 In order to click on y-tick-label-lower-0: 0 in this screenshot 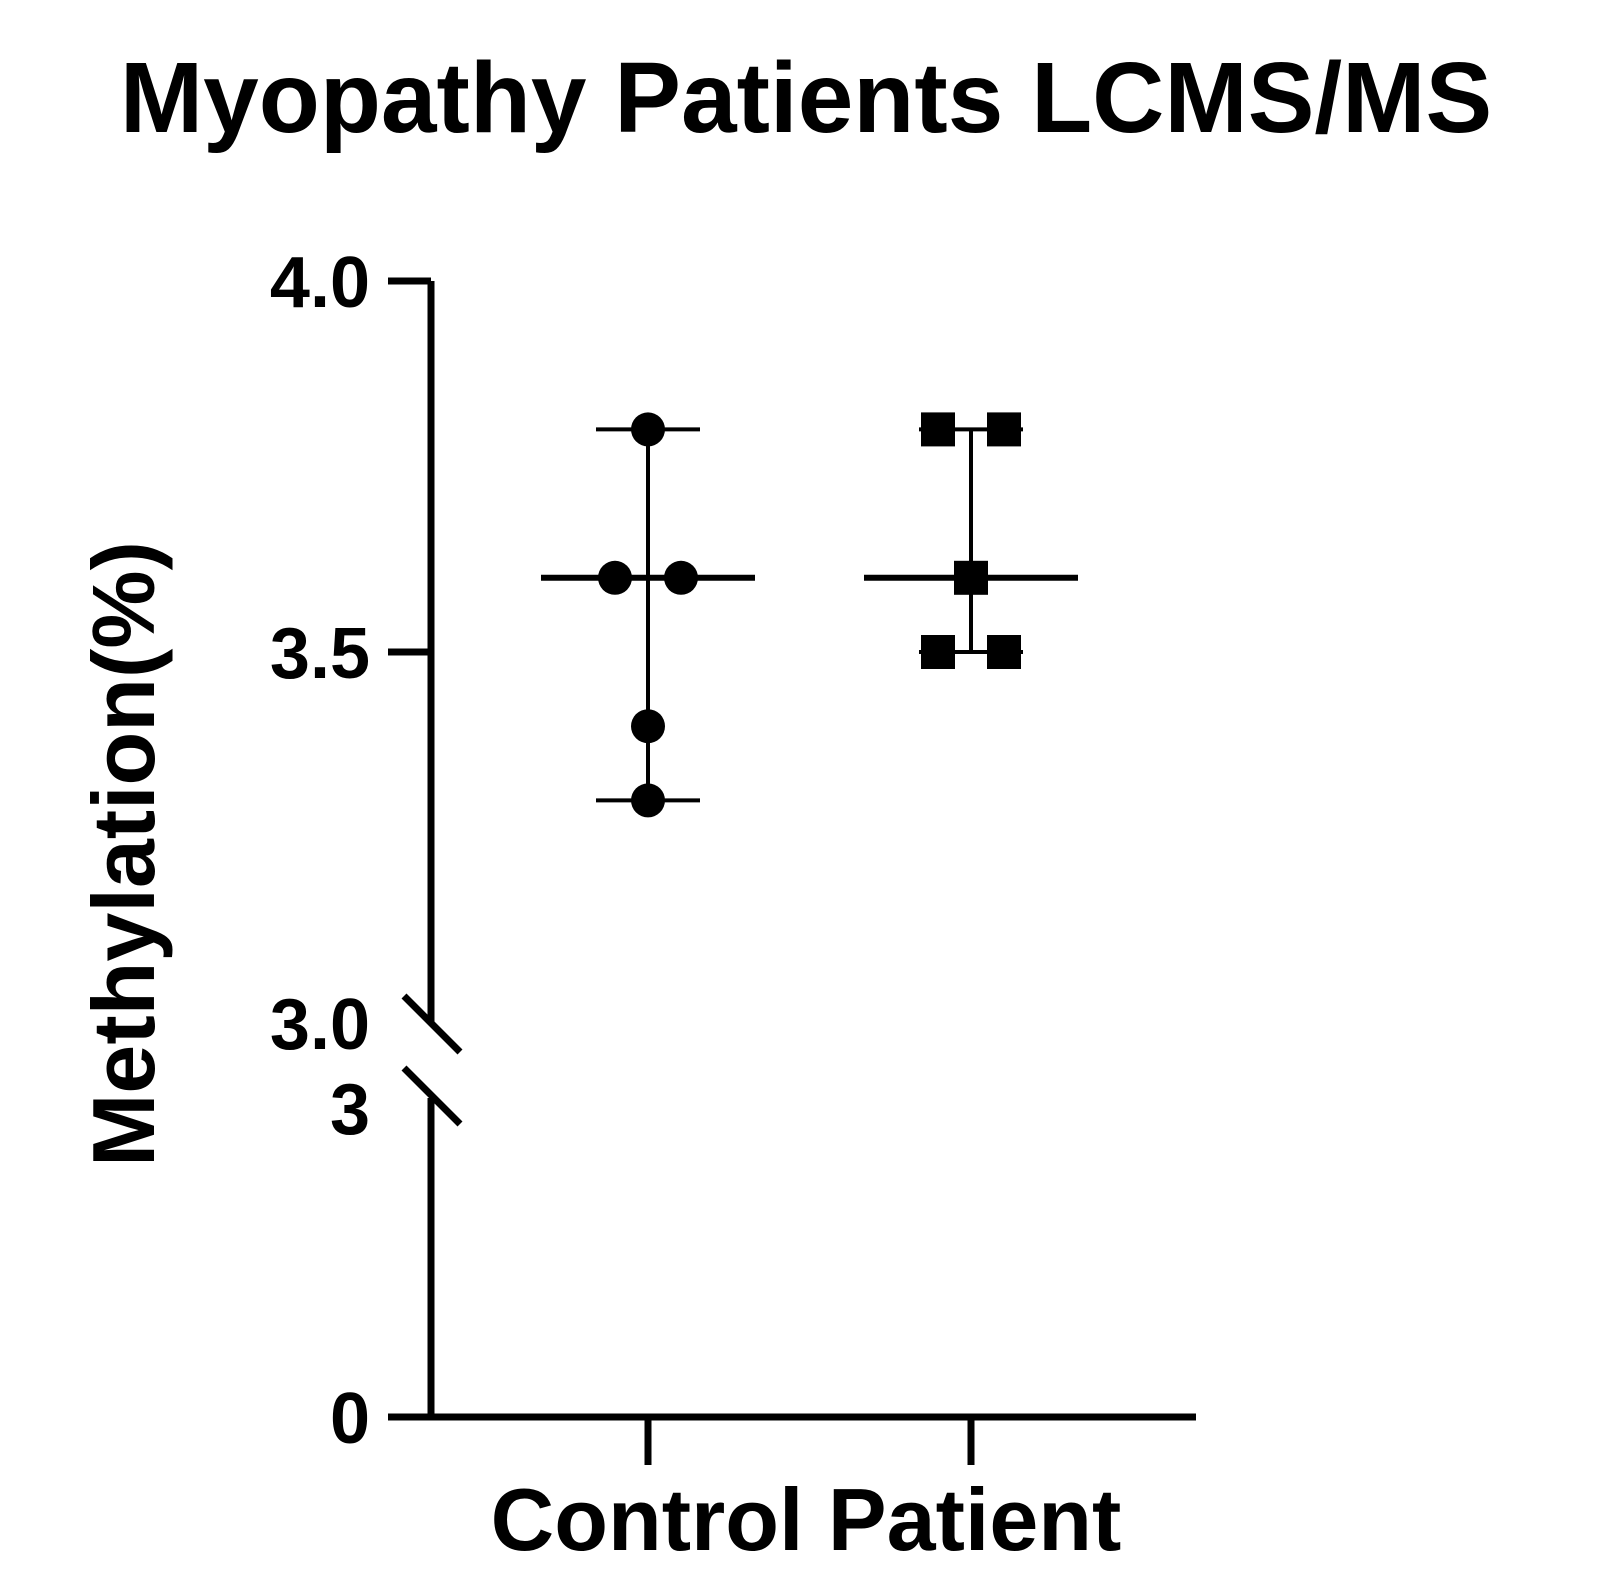, I will do `click(350, 1419)`.